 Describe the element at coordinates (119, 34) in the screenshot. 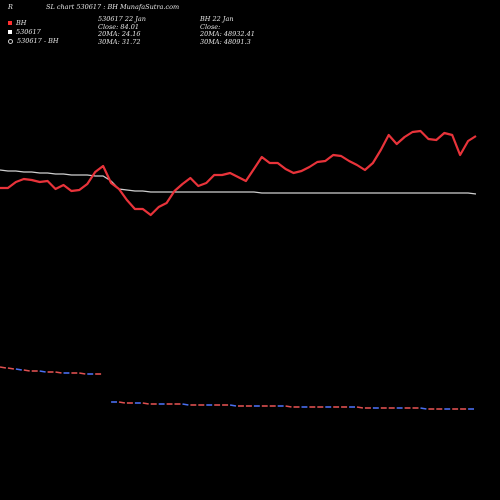

I see `stats-20ma: 20MA: 24.16` at that location.